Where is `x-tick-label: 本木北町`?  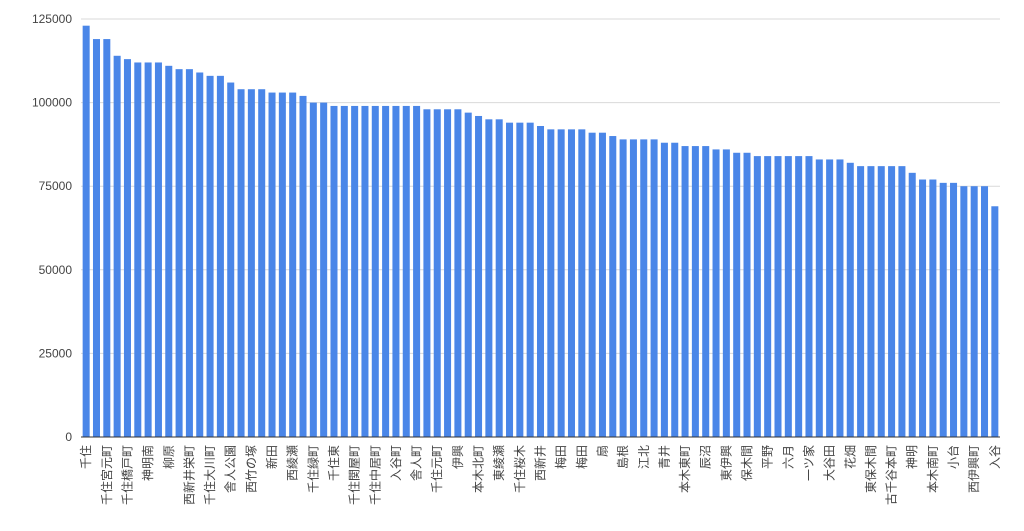
x-tick-label: 本木北町 is located at coordinates (479, 469).